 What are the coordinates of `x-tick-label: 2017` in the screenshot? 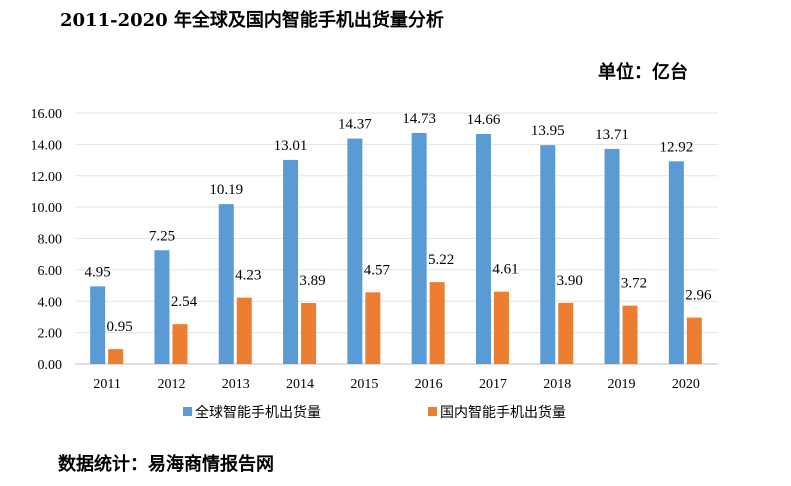 It's located at (493, 384).